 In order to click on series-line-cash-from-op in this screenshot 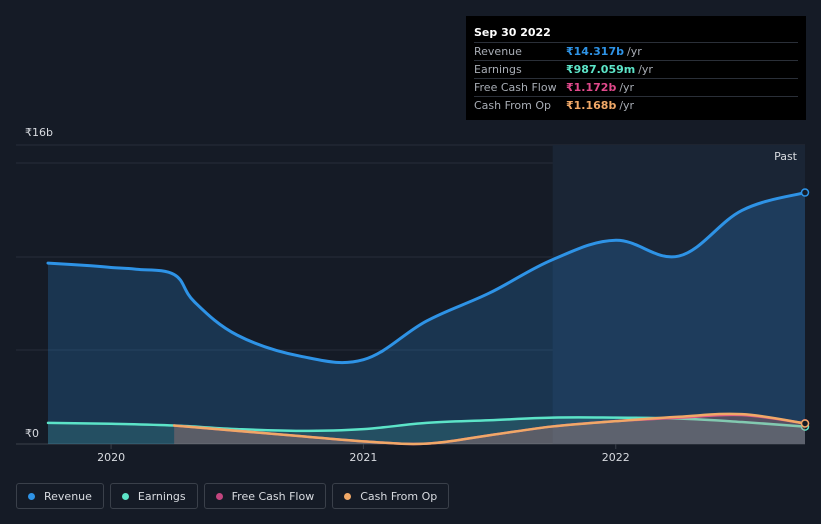, I will do `click(489, 429)`.